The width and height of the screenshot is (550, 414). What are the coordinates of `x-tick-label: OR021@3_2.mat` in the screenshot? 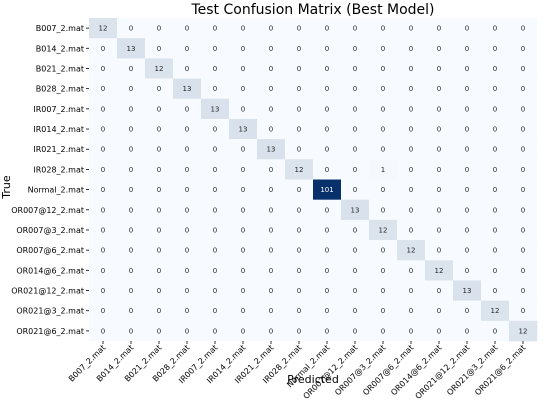 It's located at (472, 370).